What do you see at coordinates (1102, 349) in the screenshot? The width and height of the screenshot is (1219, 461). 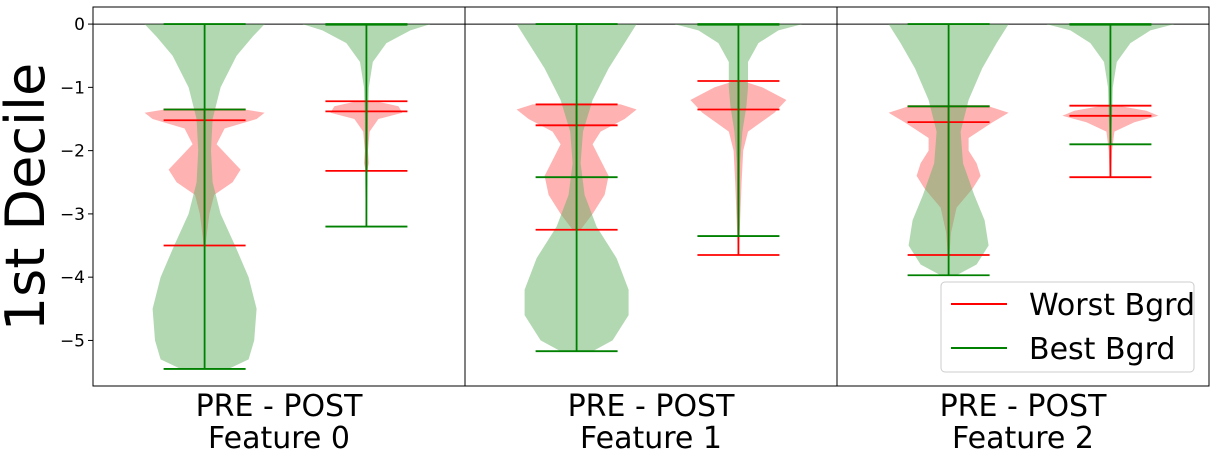 I see `legend-label-best: Best Bgrd` at bounding box center [1102, 349].